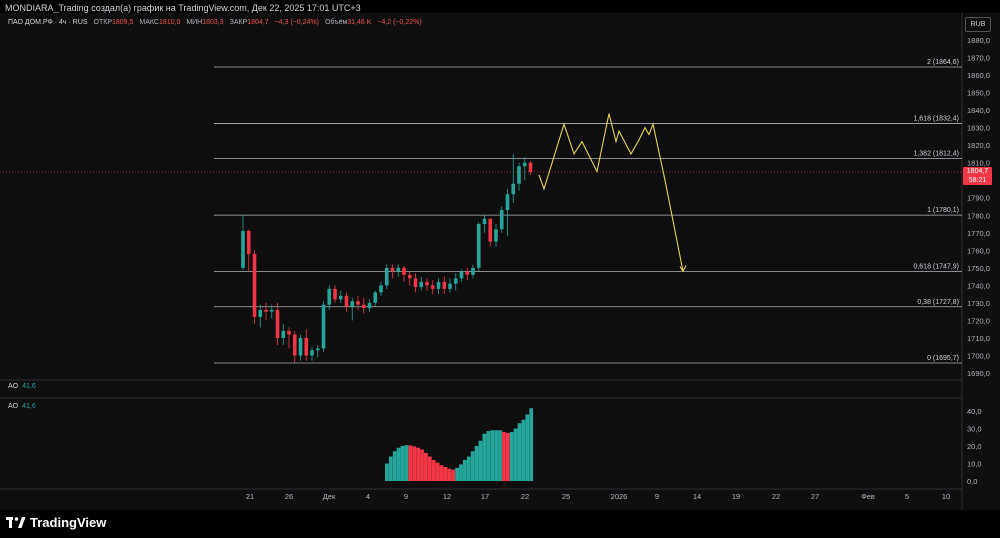  I want to click on candles, so click(387, 258).